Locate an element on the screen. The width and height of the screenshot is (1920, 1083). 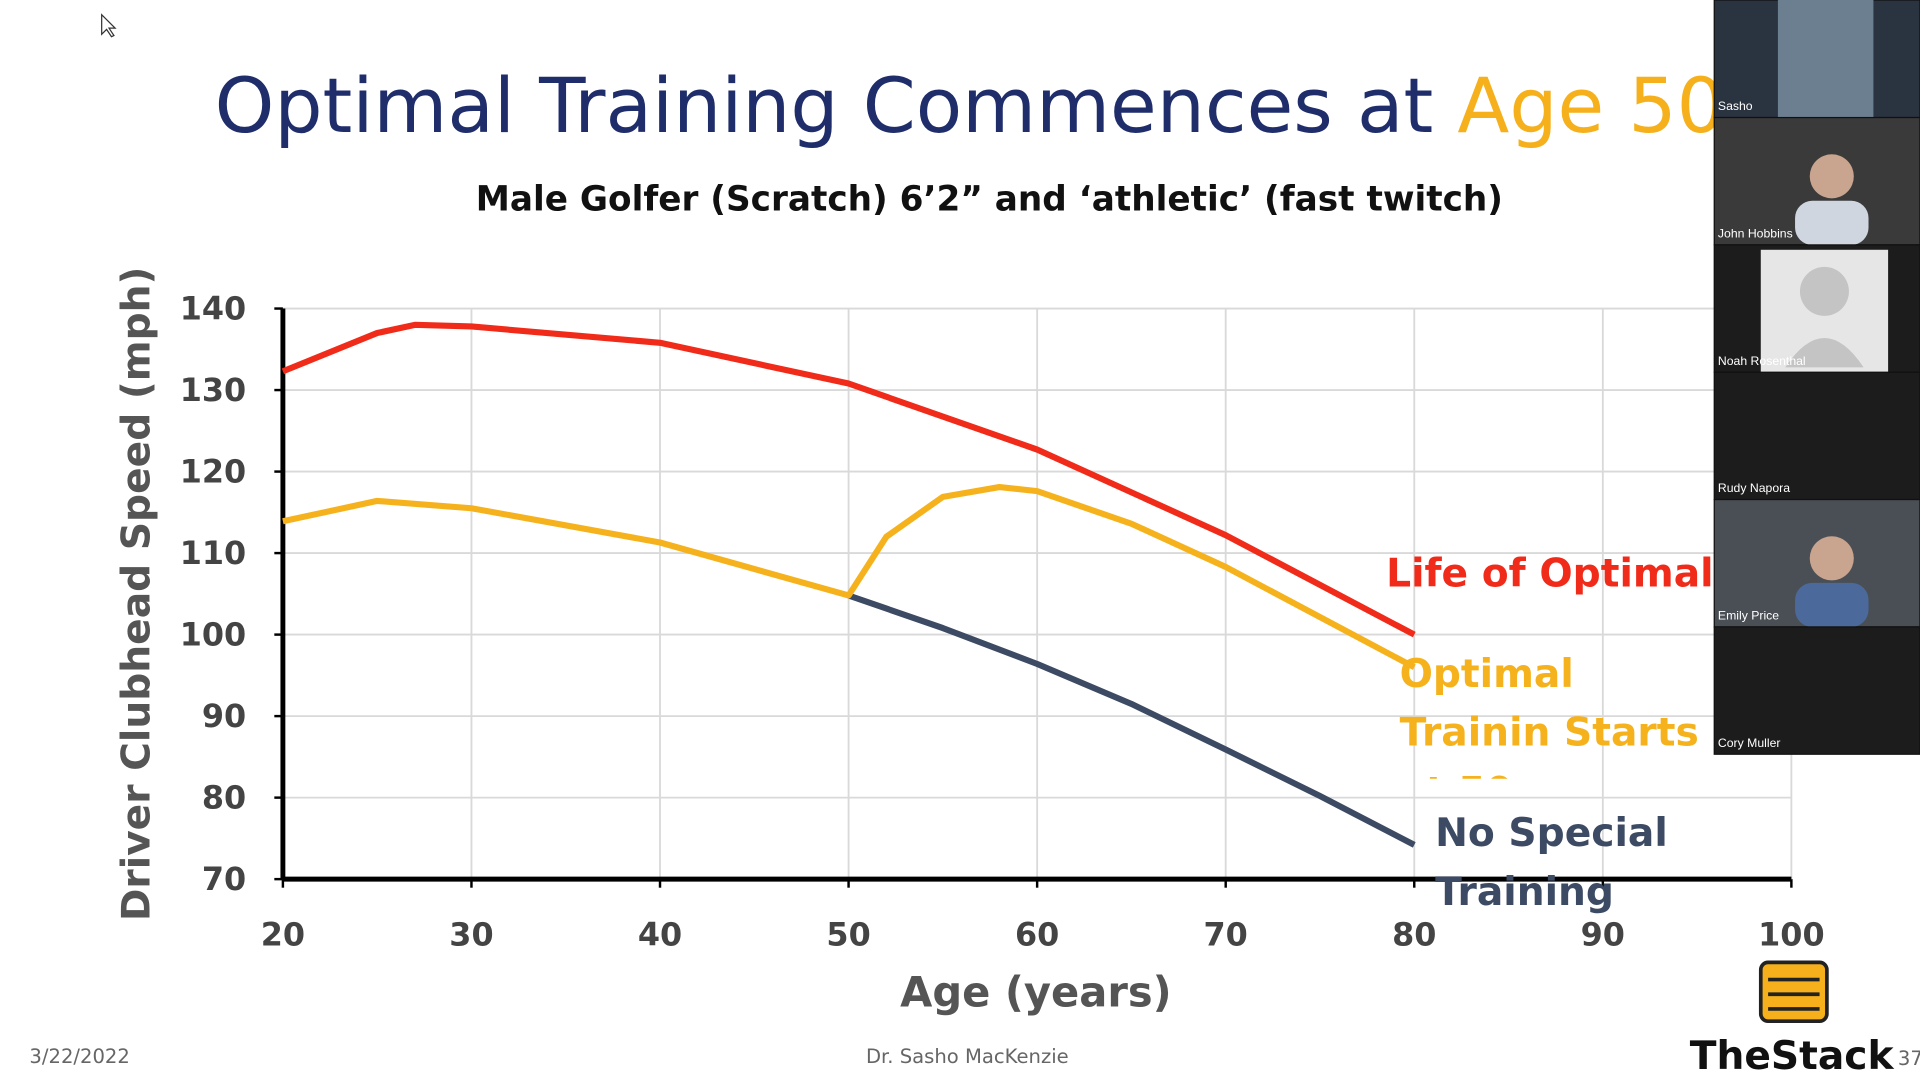
video-tile is located at coordinates (1816, 690).